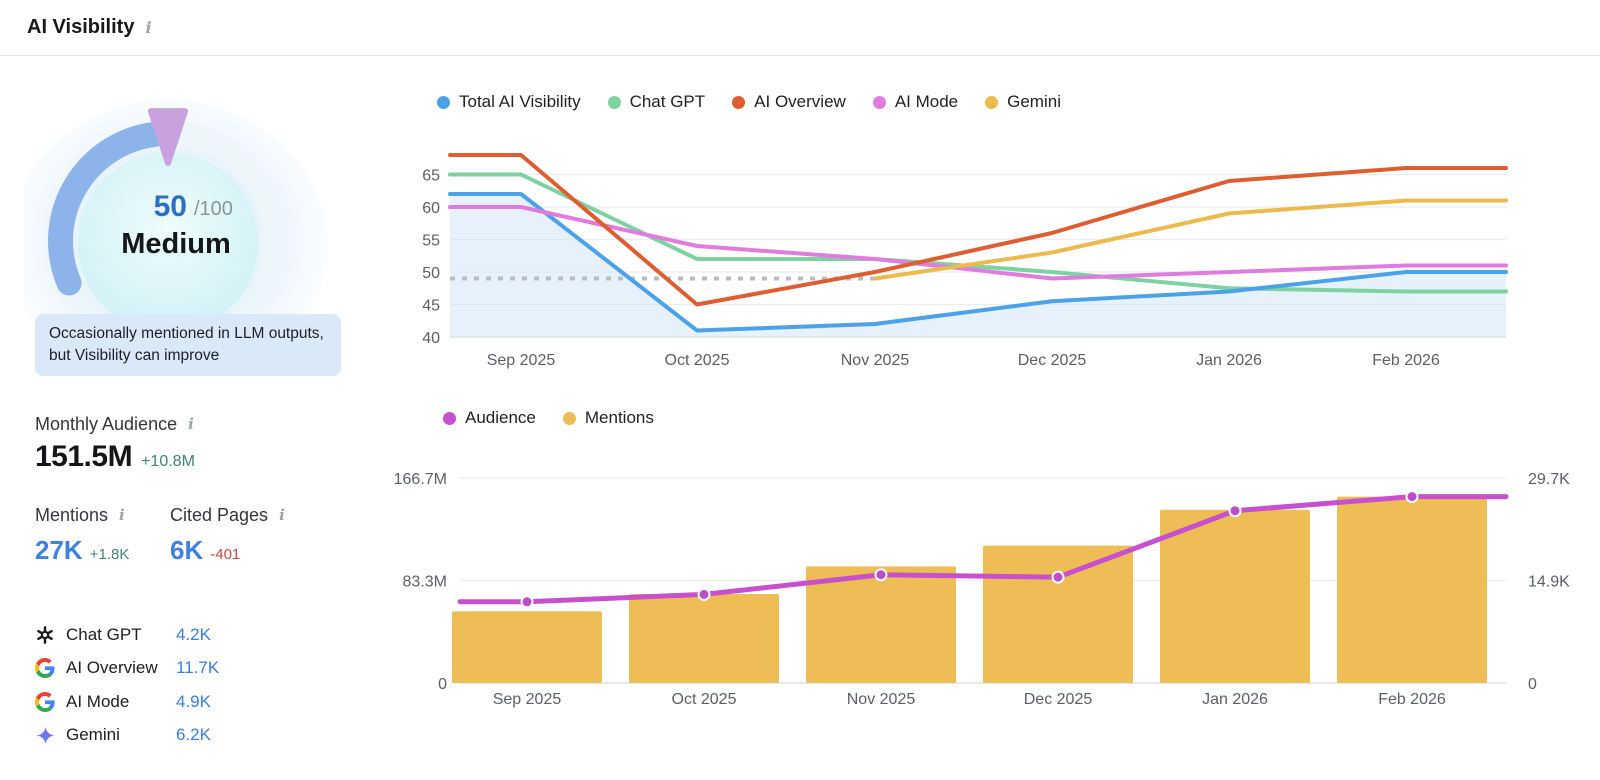 The height and width of the screenshot is (780, 1600). What do you see at coordinates (1549, 479) in the screenshot?
I see `right-axis-tick: 29.7K` at bounding box center [1549, 479].